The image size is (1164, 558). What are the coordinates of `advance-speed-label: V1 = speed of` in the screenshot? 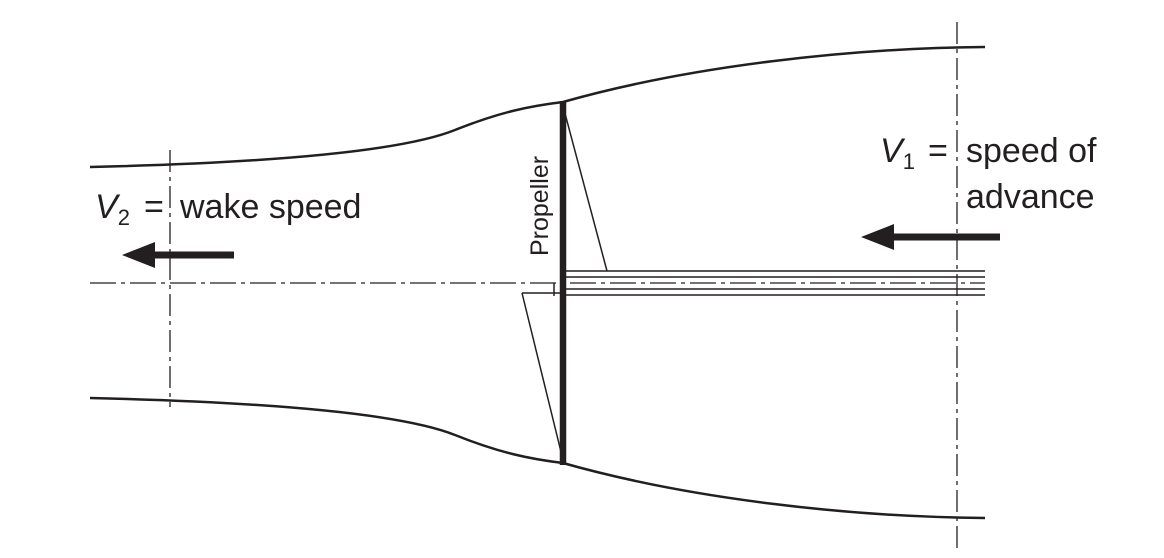 It's located at (988, 153).